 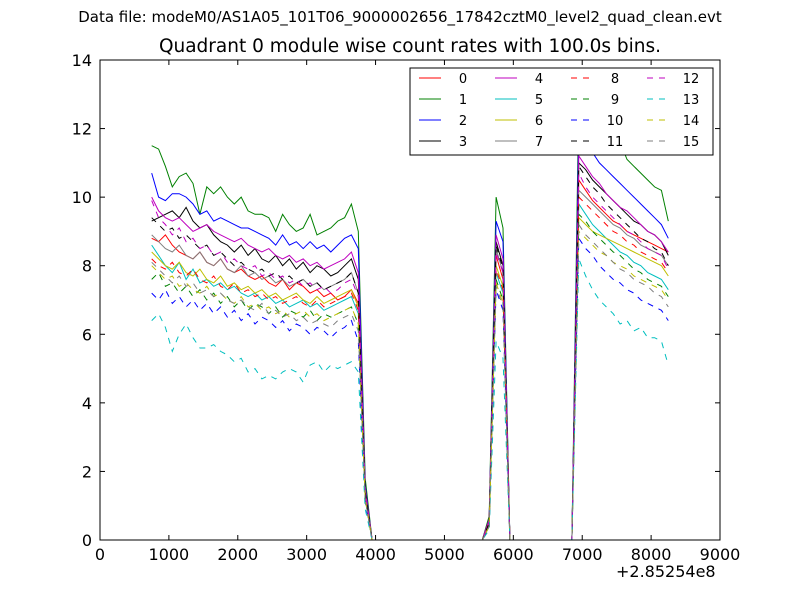 What do you see at coordinates (691, 100) in the screenshot?
I see `legend-label-13: 13` at bounding box center [691, 100].